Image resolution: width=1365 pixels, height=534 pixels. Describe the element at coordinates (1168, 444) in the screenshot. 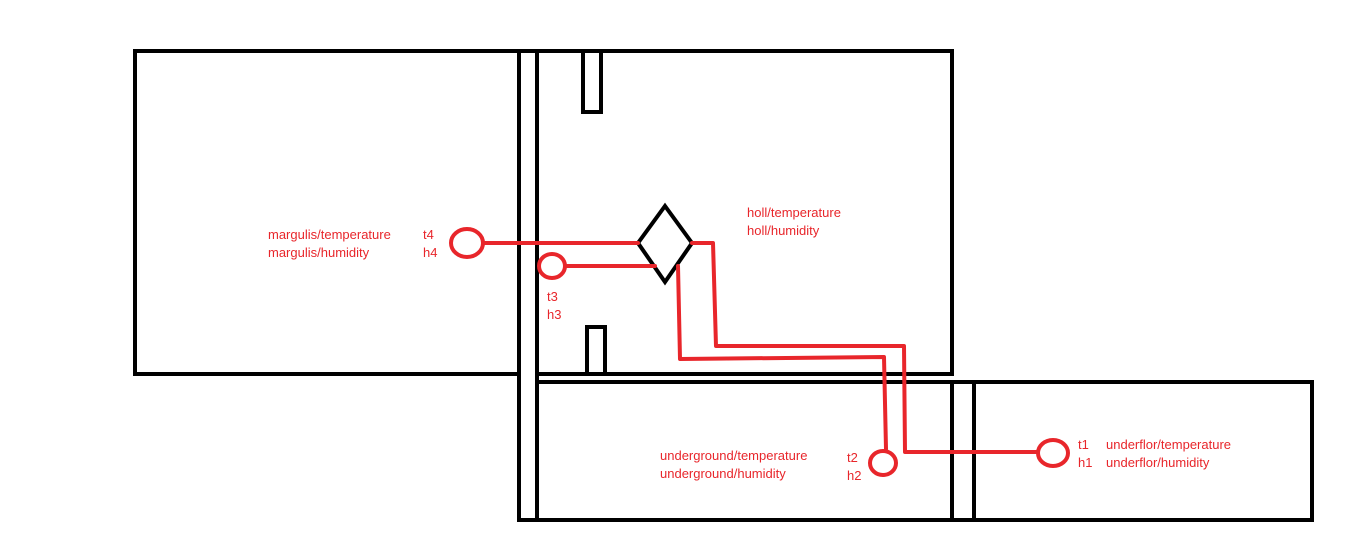

I see `label-underflor-temperature: underflor/temperature` at that location.